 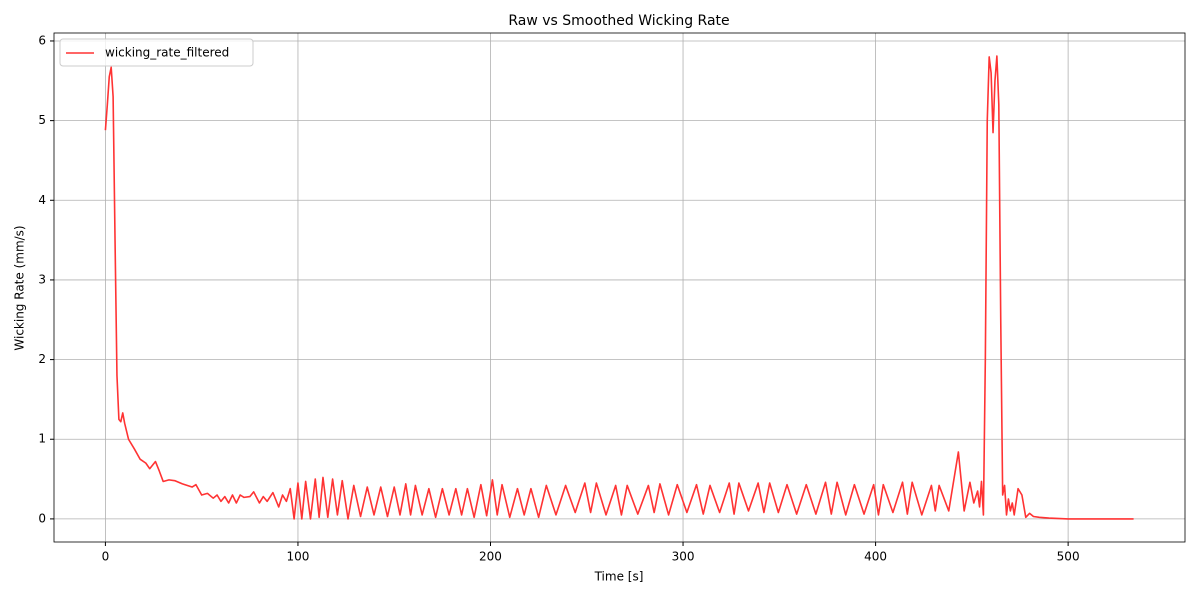 What do you see at coordinates (297, 557) in the screenshot?
I see `x-tick-label: 100` at bounding box center [297, 557].